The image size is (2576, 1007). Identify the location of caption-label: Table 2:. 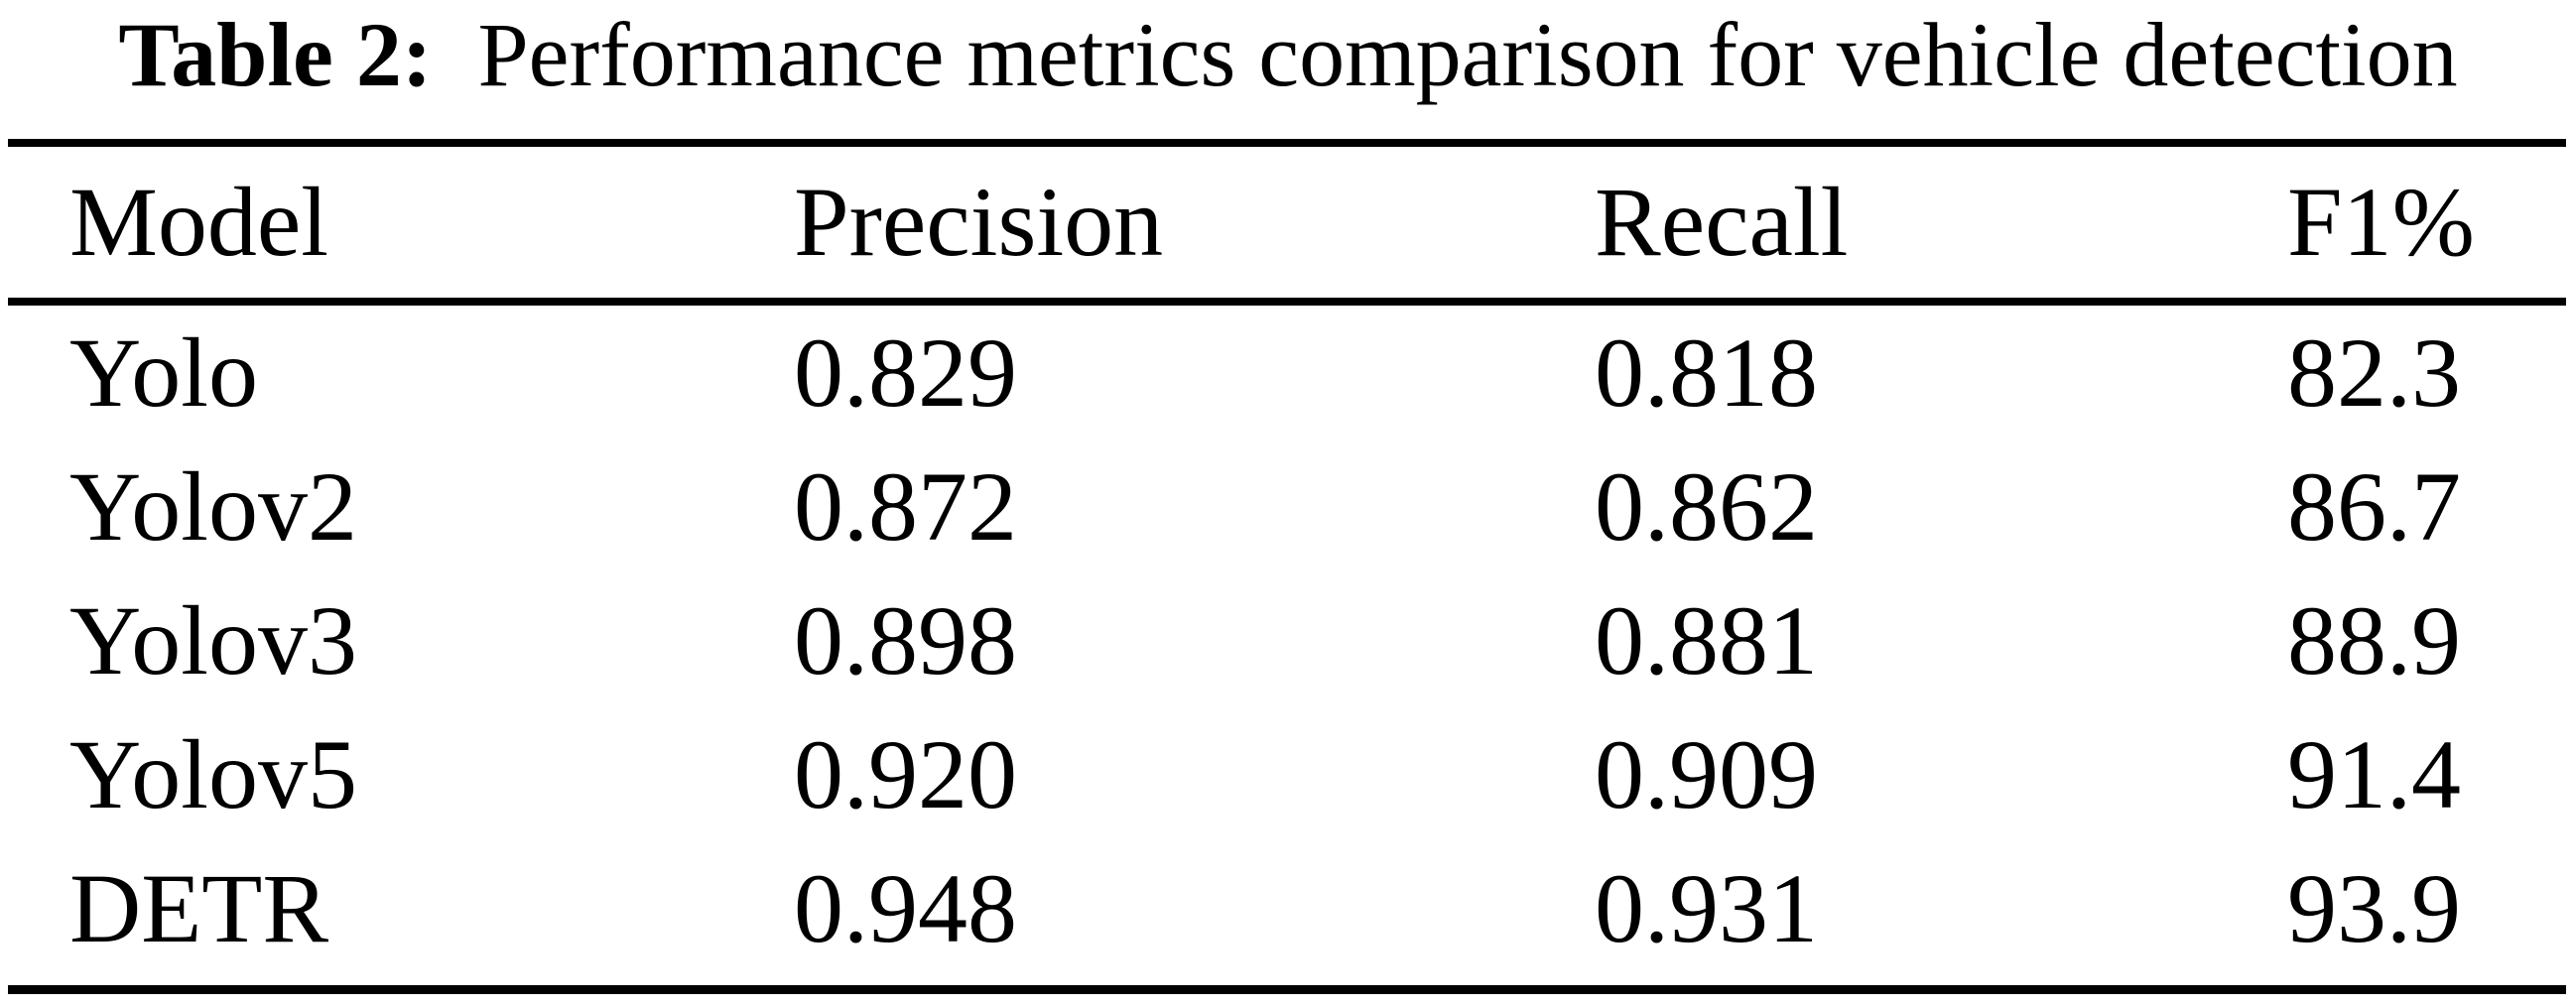
(276, 55).